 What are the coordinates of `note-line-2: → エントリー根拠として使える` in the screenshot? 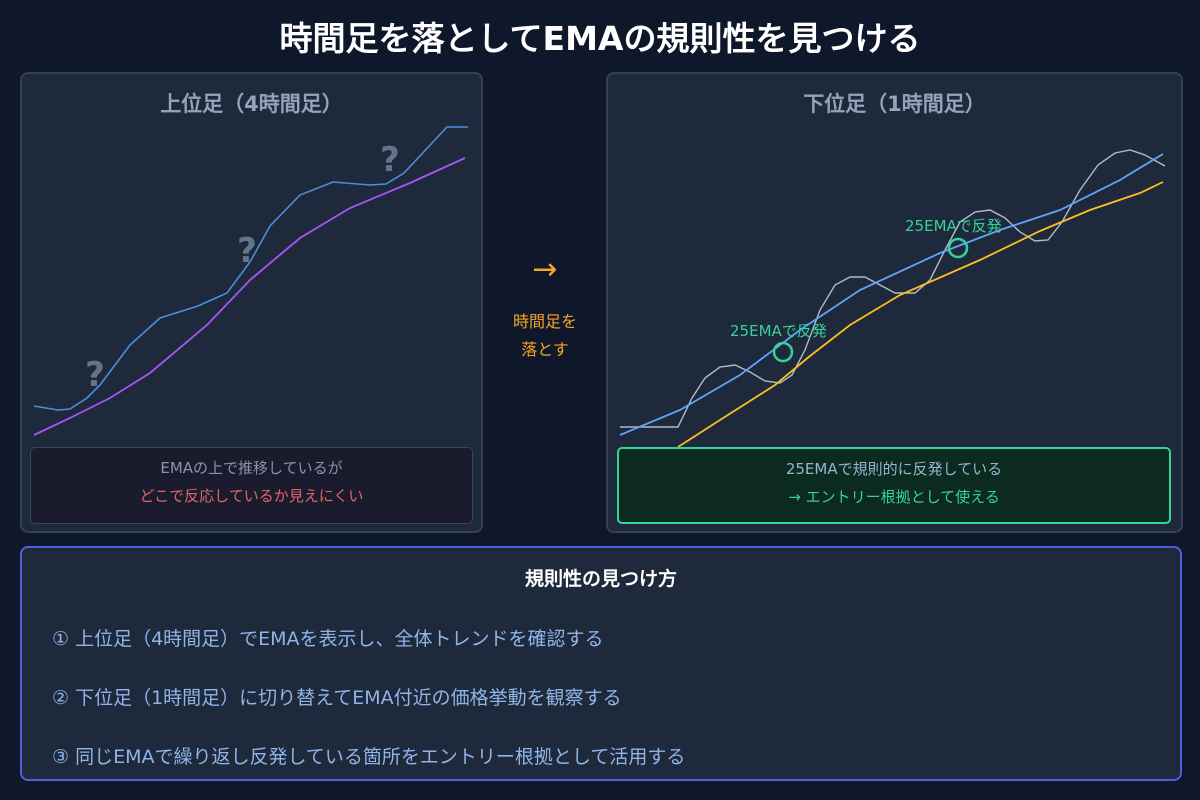 It's located at (894, 497).